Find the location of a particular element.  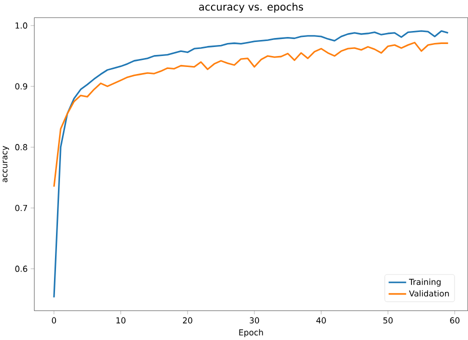

x-tick-label: 30 is located at coordinates (255, 320).